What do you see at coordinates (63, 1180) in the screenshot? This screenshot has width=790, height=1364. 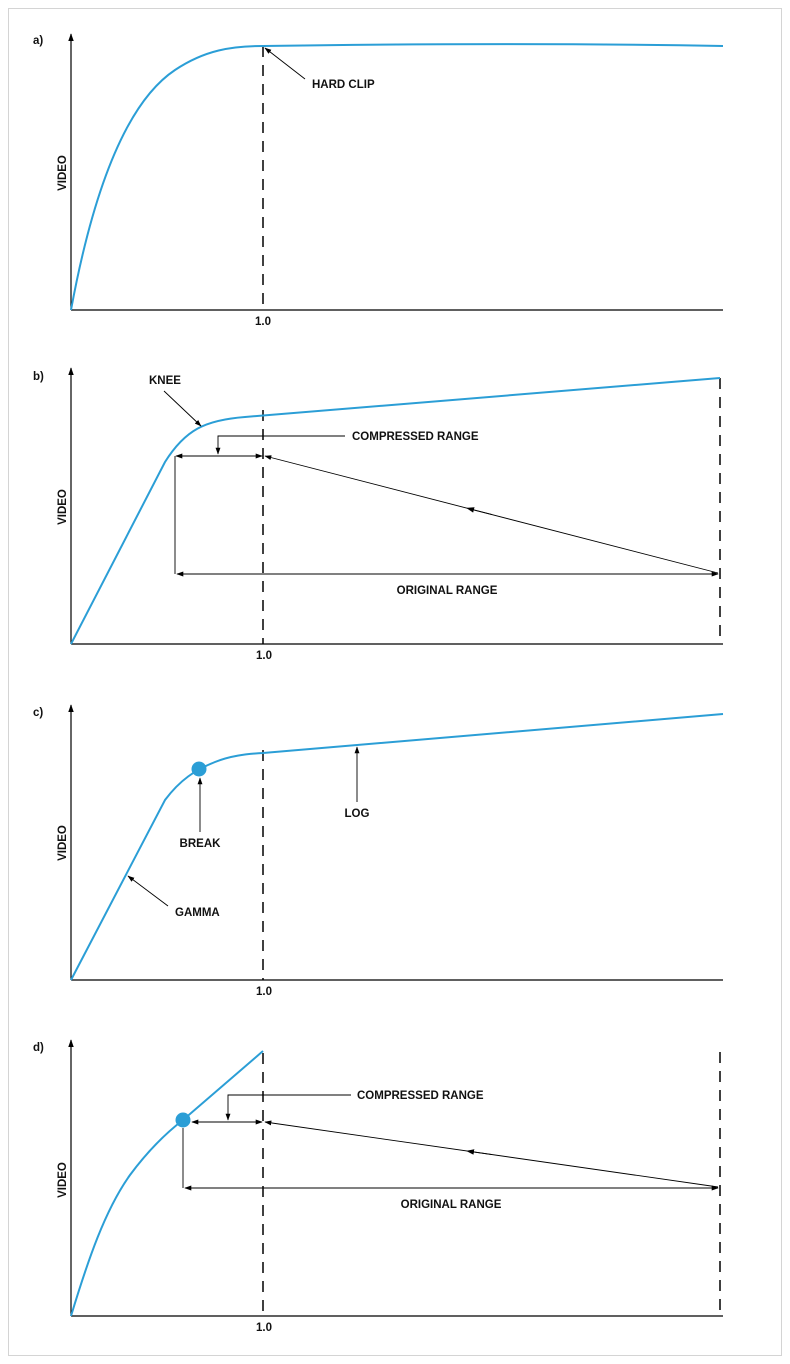 I see `panel-d-y-label: VIDEO` at bounding box center [63, 1180].